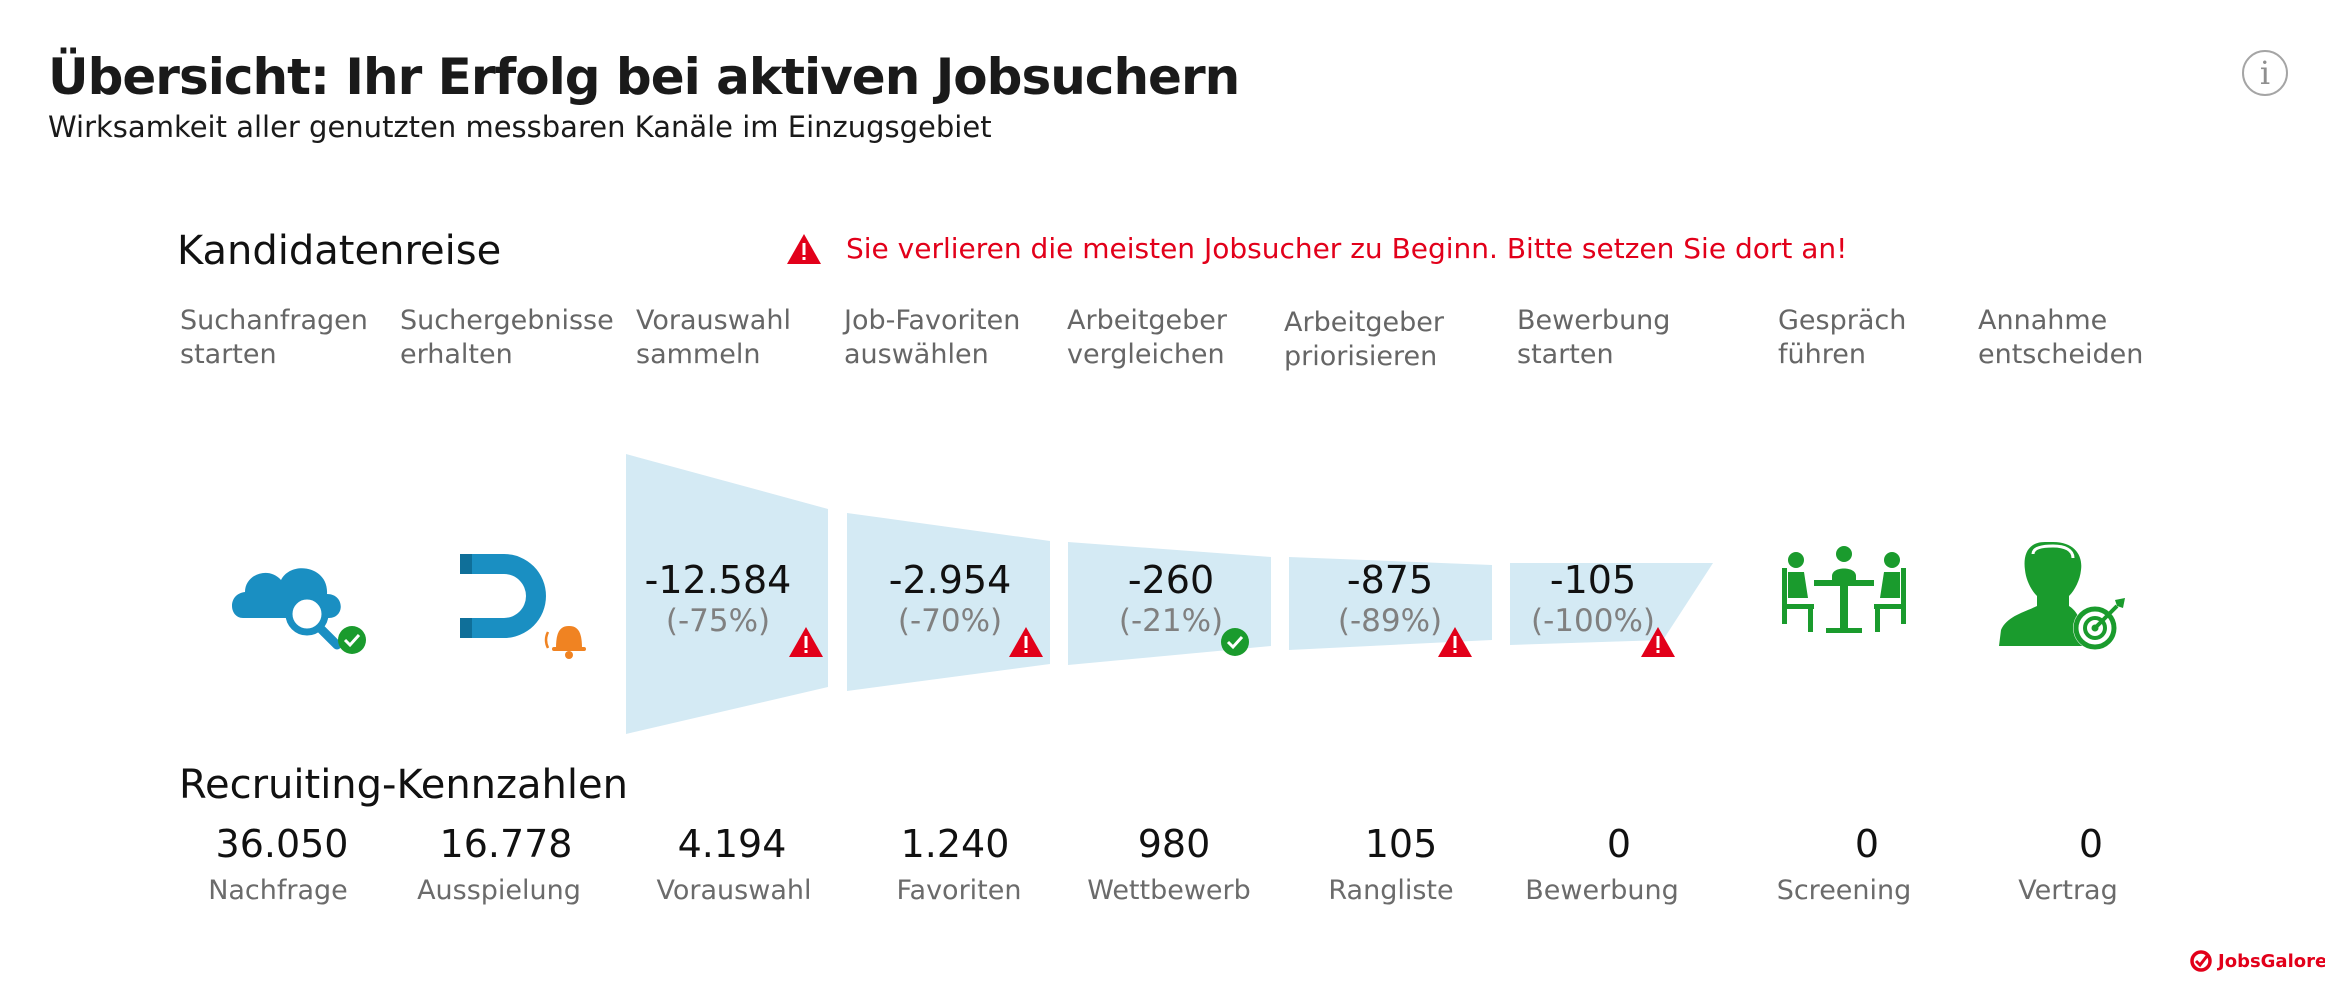 Image resolution: width=2325 pixels, height=983 pixels. Describe the element at coordinates (950, 621) in the screenshot. I see `drop-percent: (-70%)` at that location.